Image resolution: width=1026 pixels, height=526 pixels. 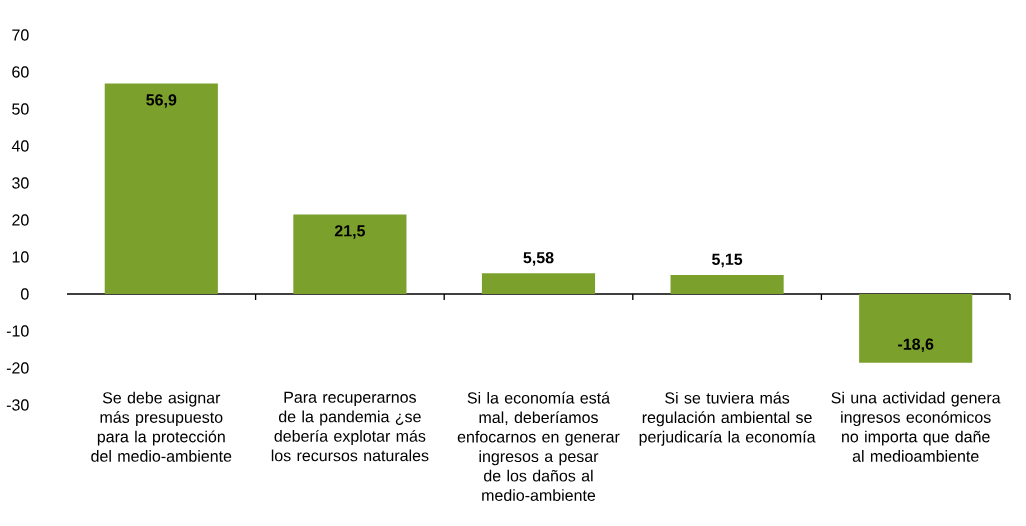 I want to click on y-tick-label: 70, so click(x=20, y=35).